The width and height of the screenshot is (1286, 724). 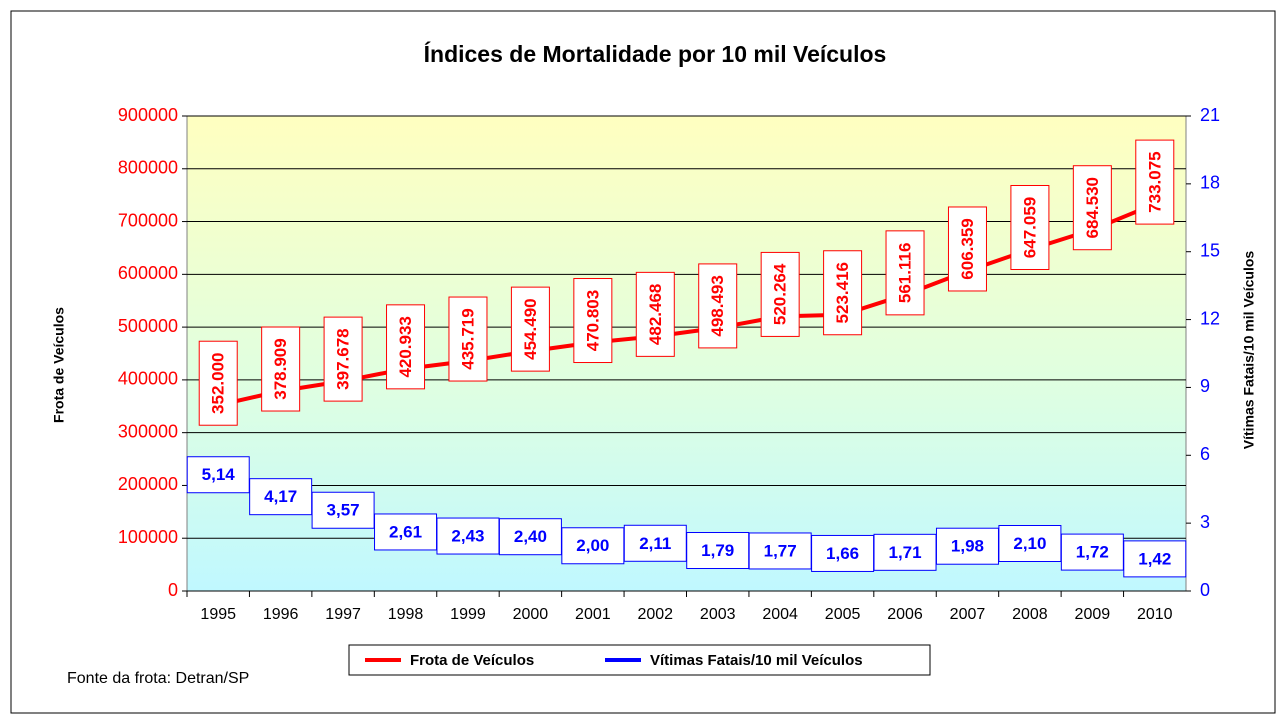 I want to click on data-label: 5,14, so click(x=219, y=474).